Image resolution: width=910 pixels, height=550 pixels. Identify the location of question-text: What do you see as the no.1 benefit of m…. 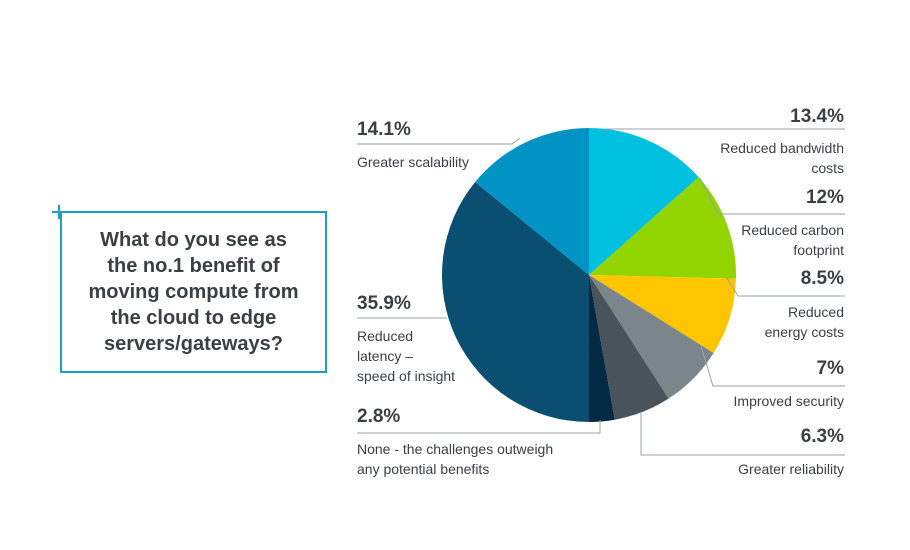
(193, 292).